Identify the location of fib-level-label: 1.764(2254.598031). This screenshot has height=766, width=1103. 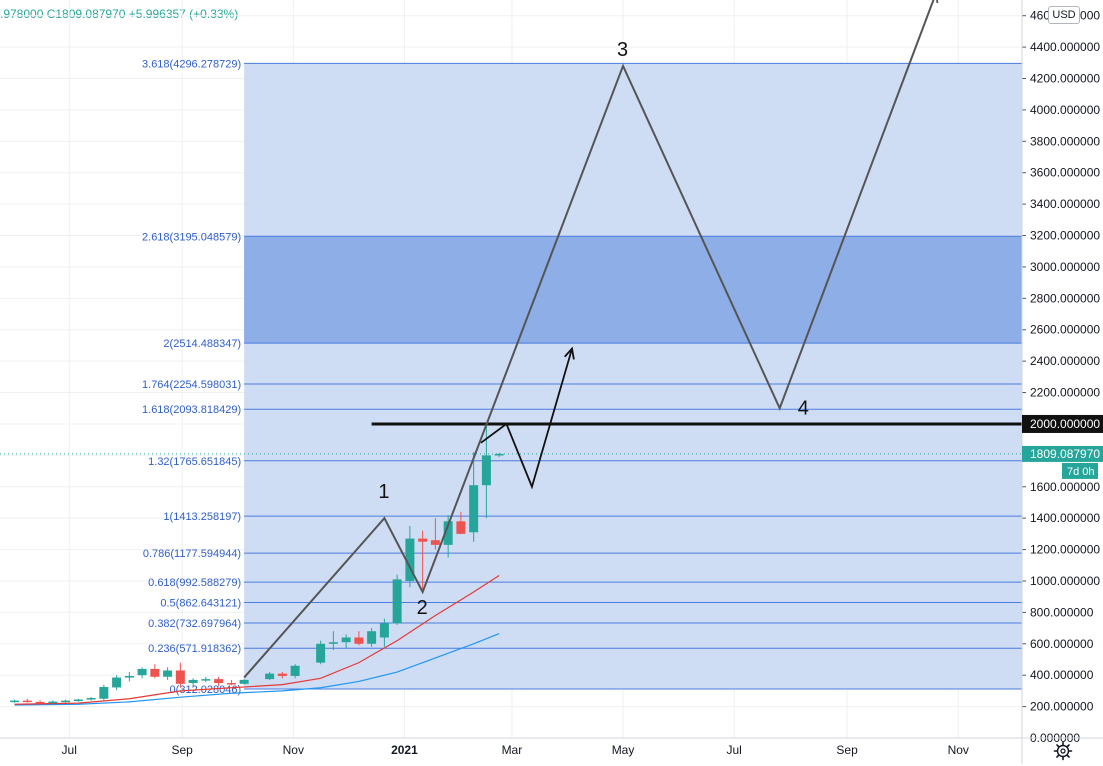
(191, 385).